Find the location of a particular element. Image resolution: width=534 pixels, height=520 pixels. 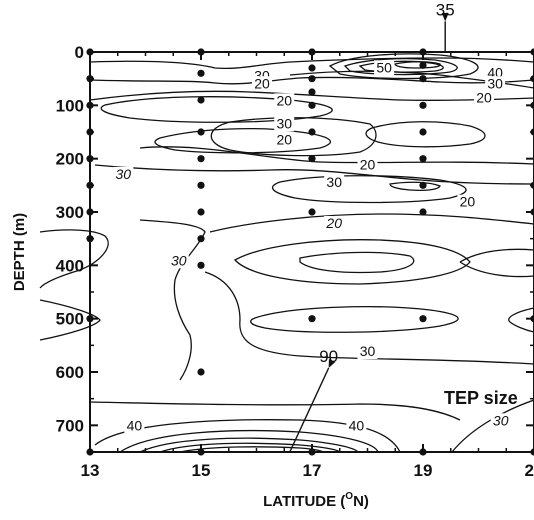

panel-label: TEP size is located at coordinates (481, 398).